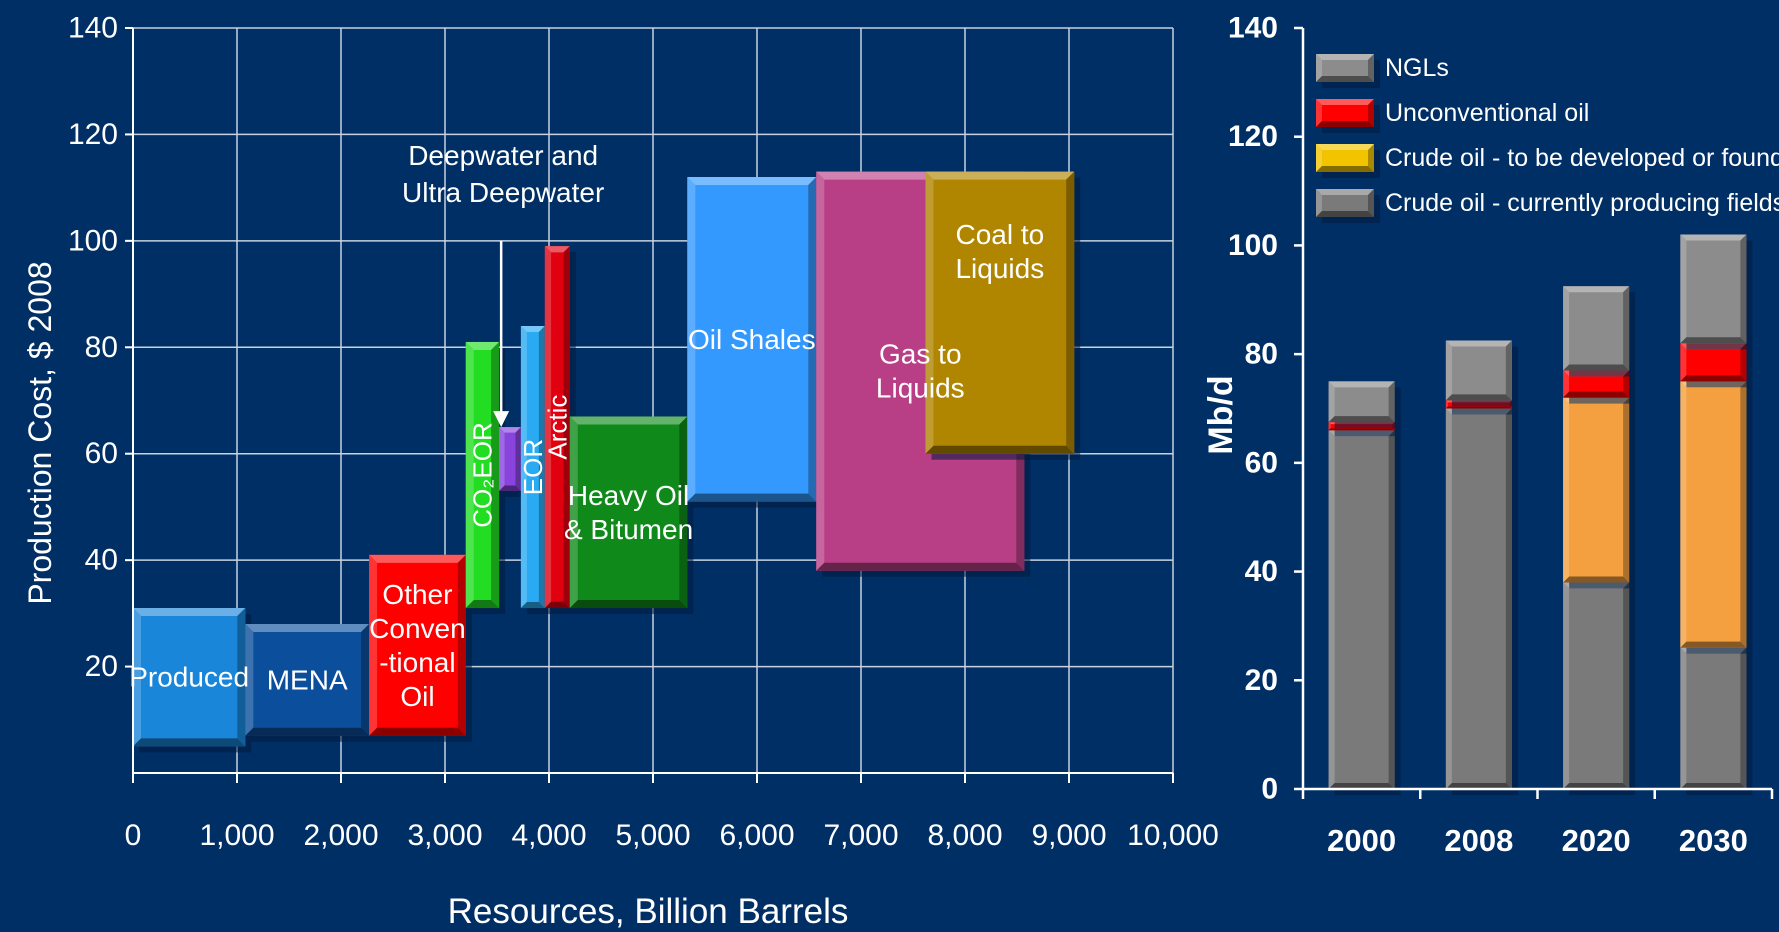 The image size is (1779, 932). I want to click on x-tick-label: 10,000, so click(1173, 835).